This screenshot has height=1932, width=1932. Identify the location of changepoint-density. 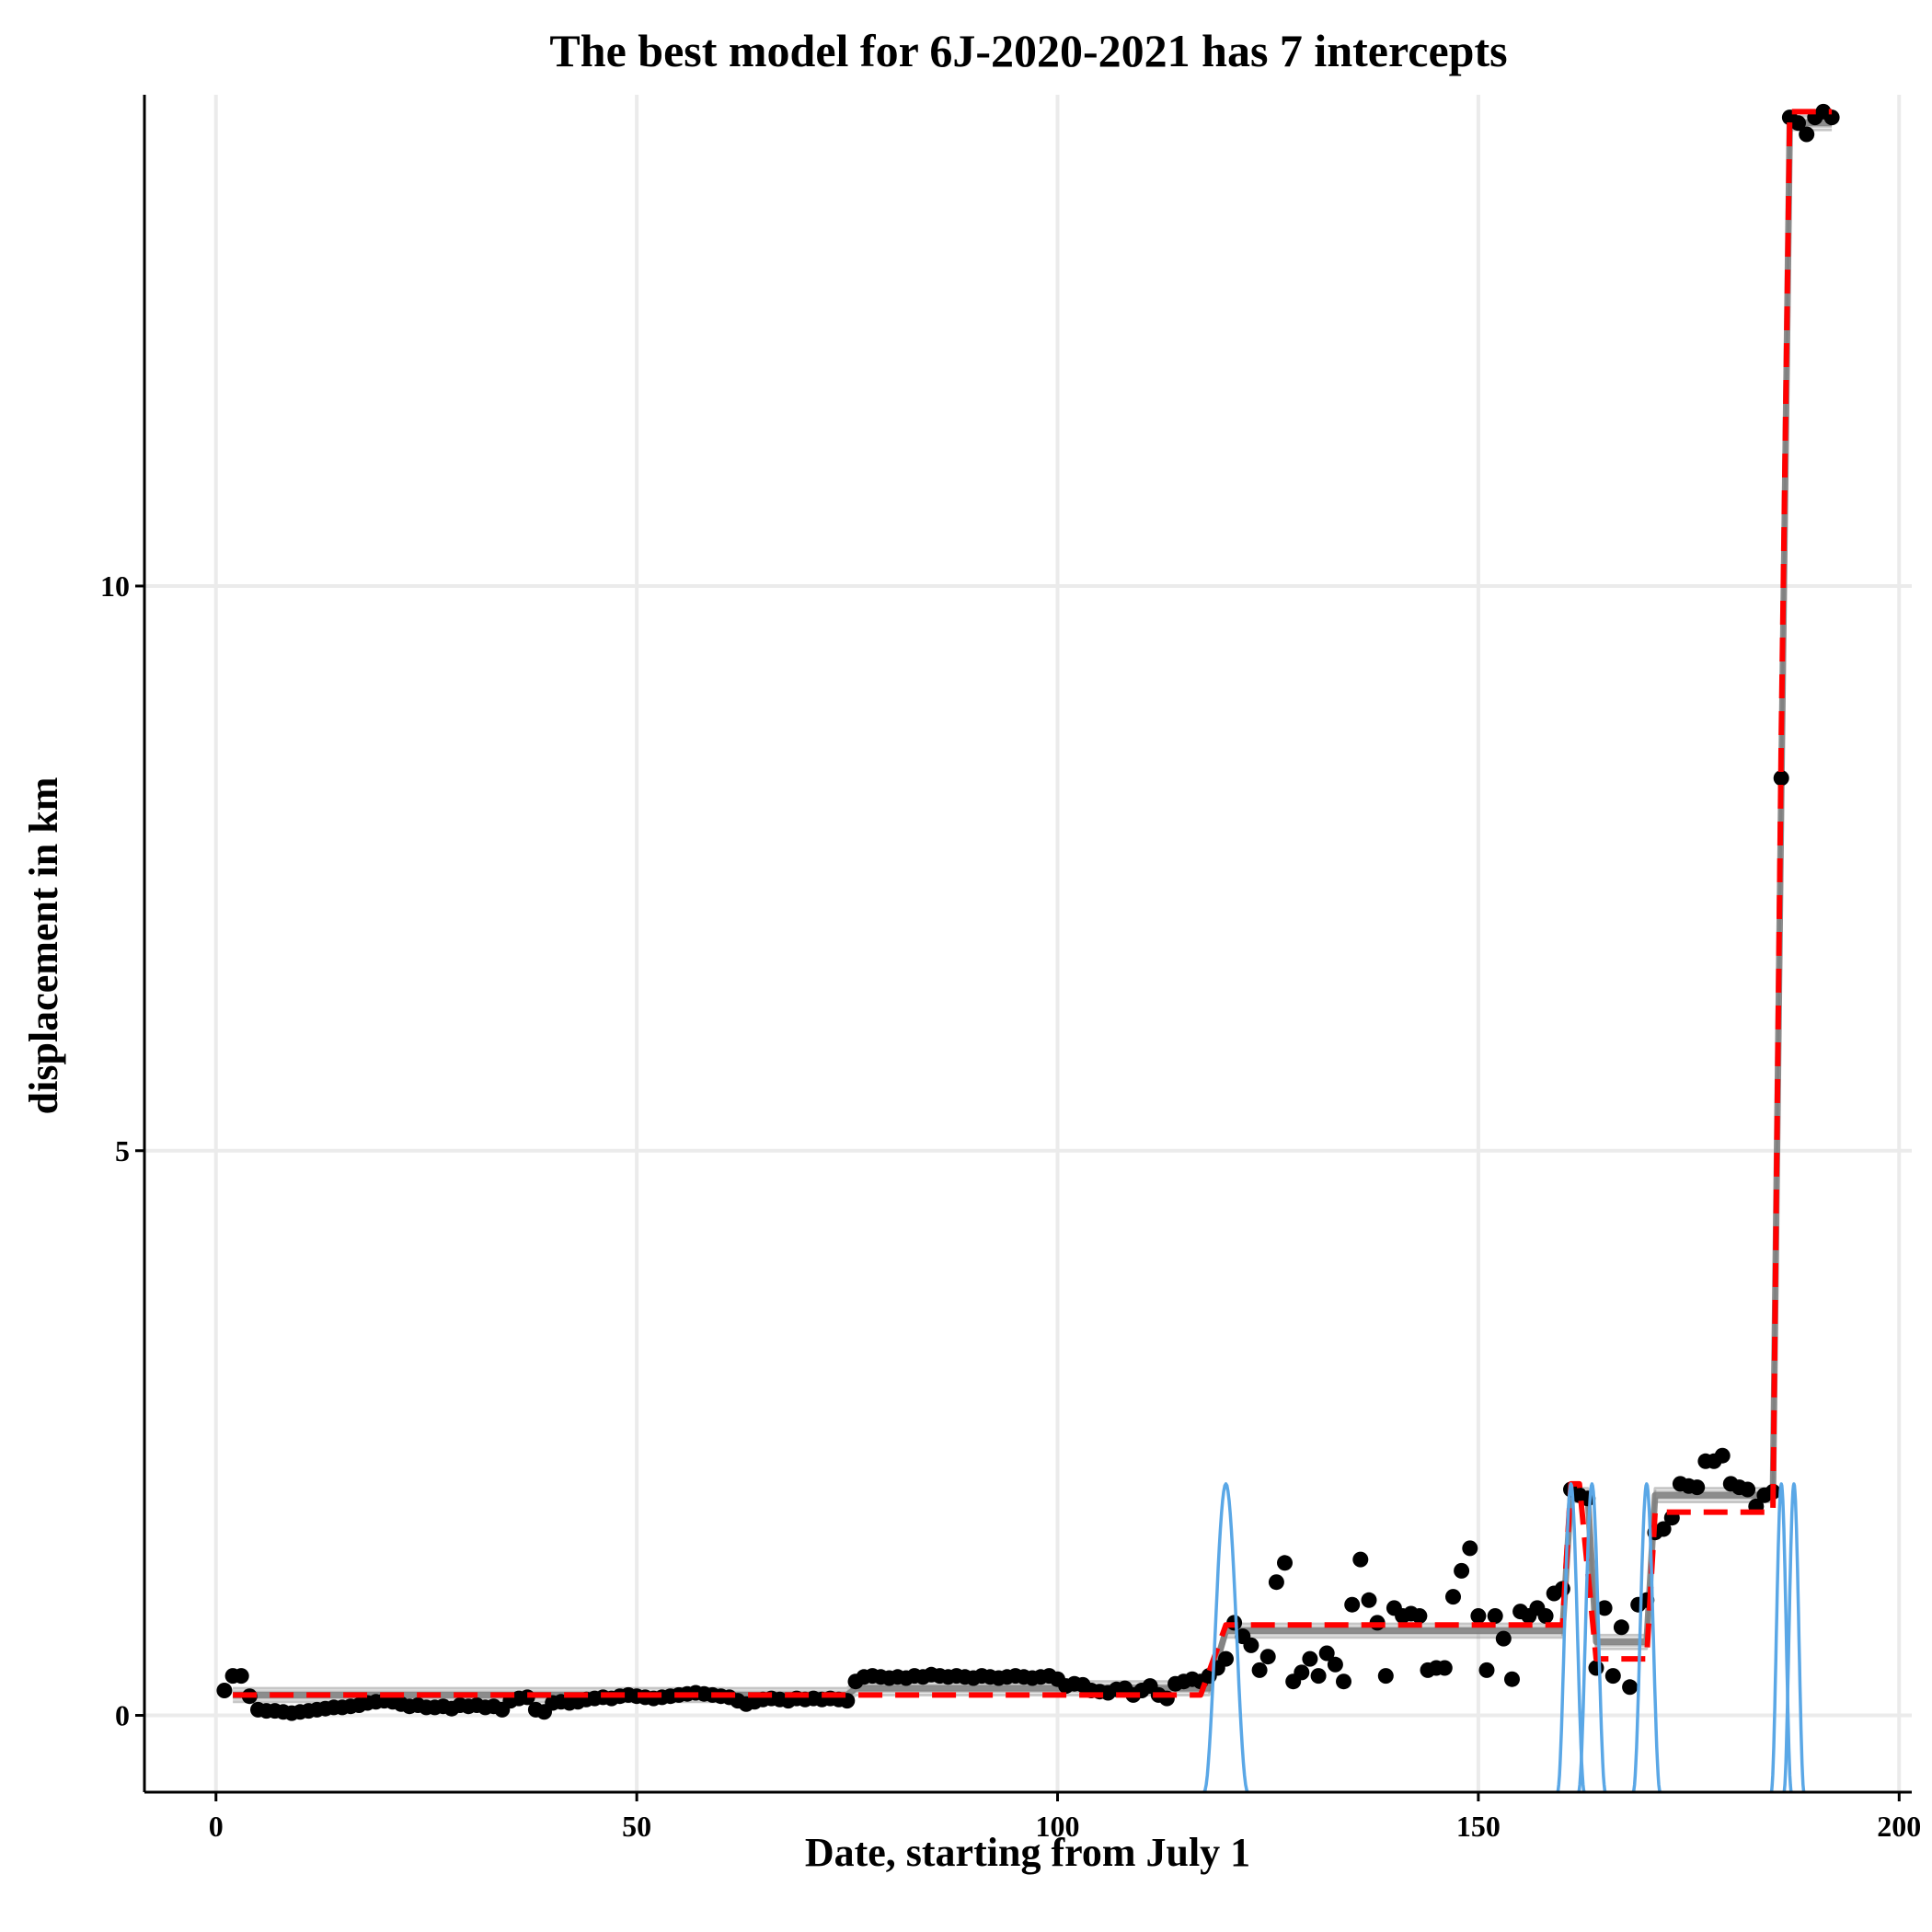
(1504, 1637).